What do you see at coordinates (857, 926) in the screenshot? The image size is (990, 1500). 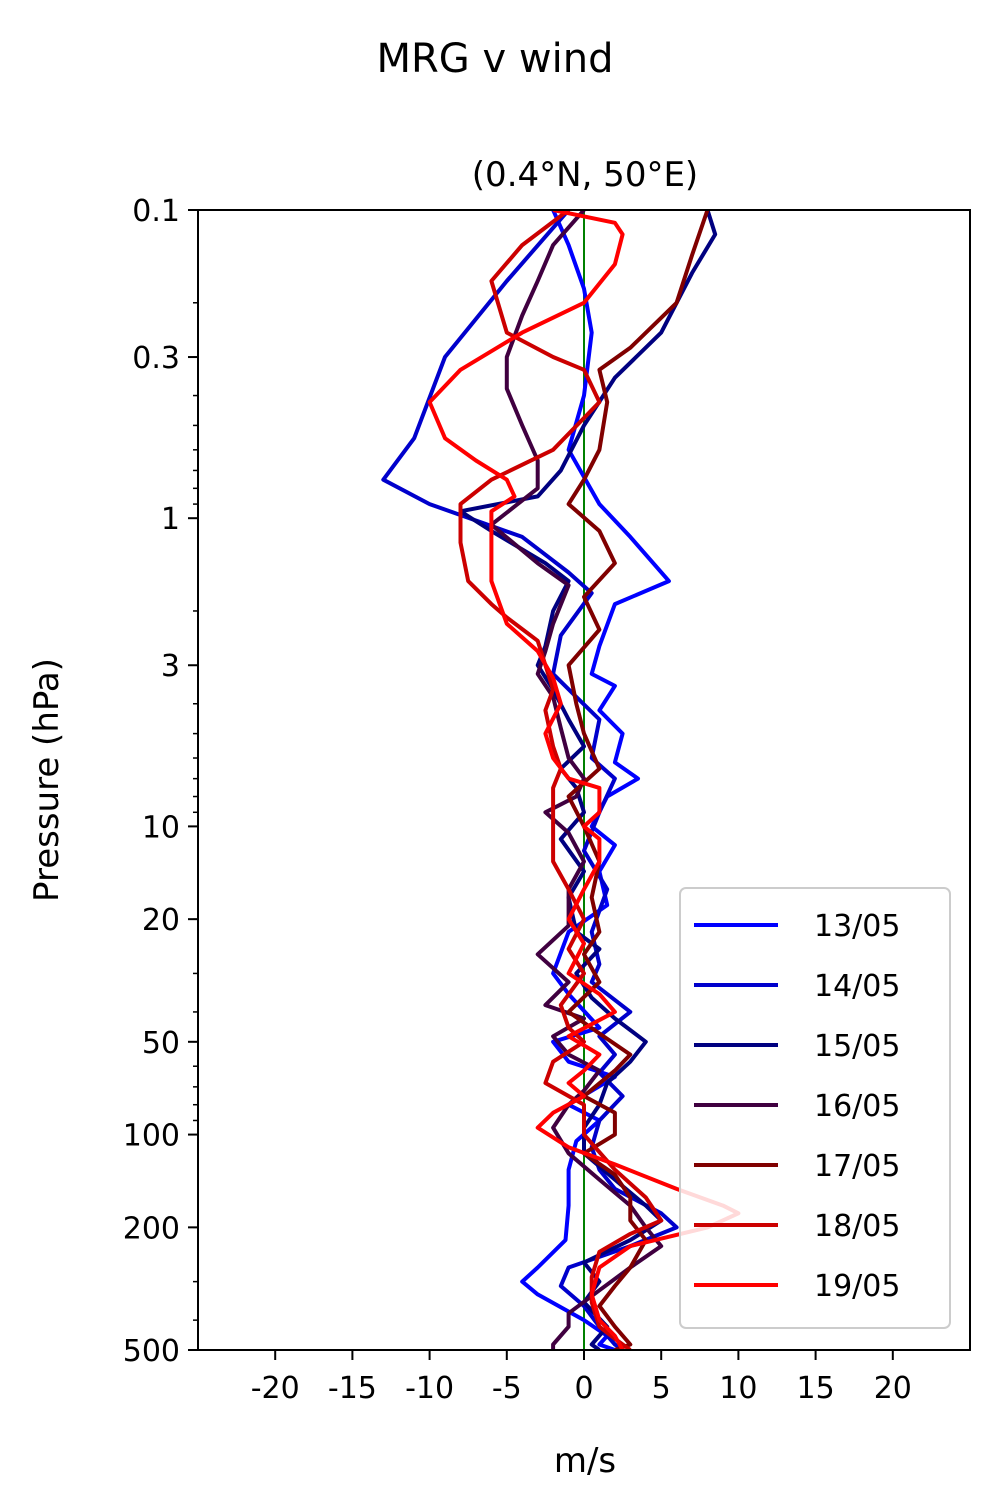 I see `legend-label: 13/05` at bounding box center [857, 926].